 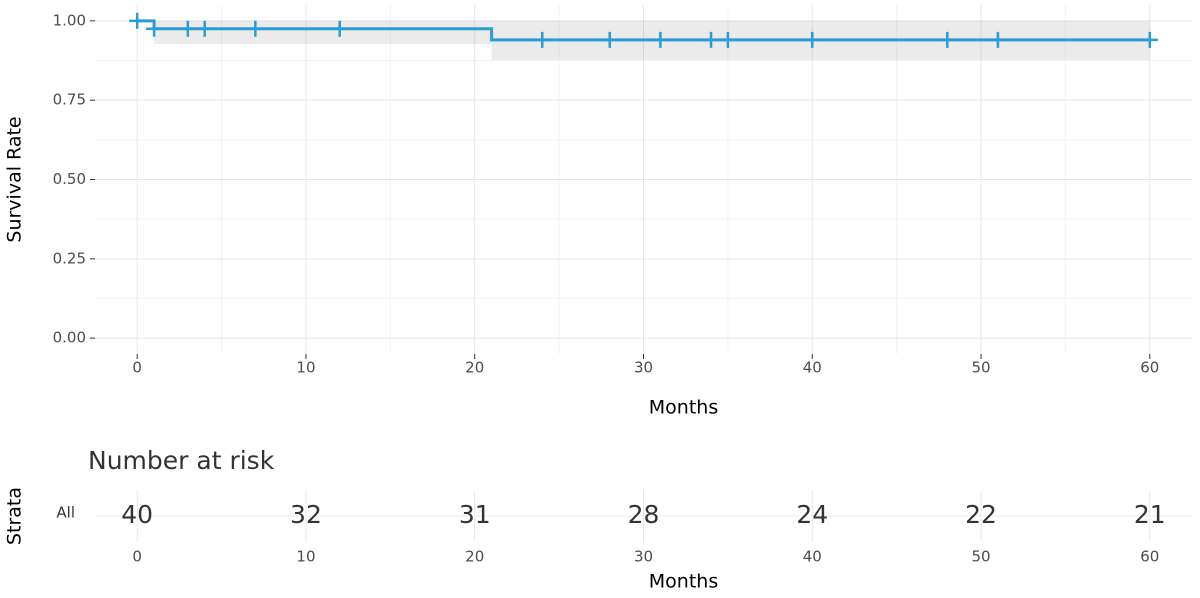 I want to click on y-tick-label: 0.25, so click(x=69, y=258).